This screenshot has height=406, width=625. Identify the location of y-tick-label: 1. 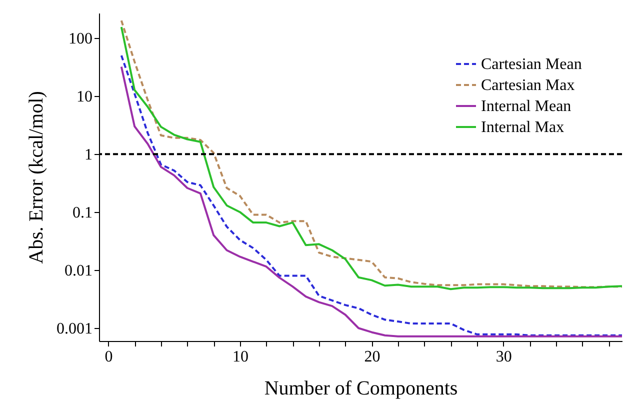
(88, 155).